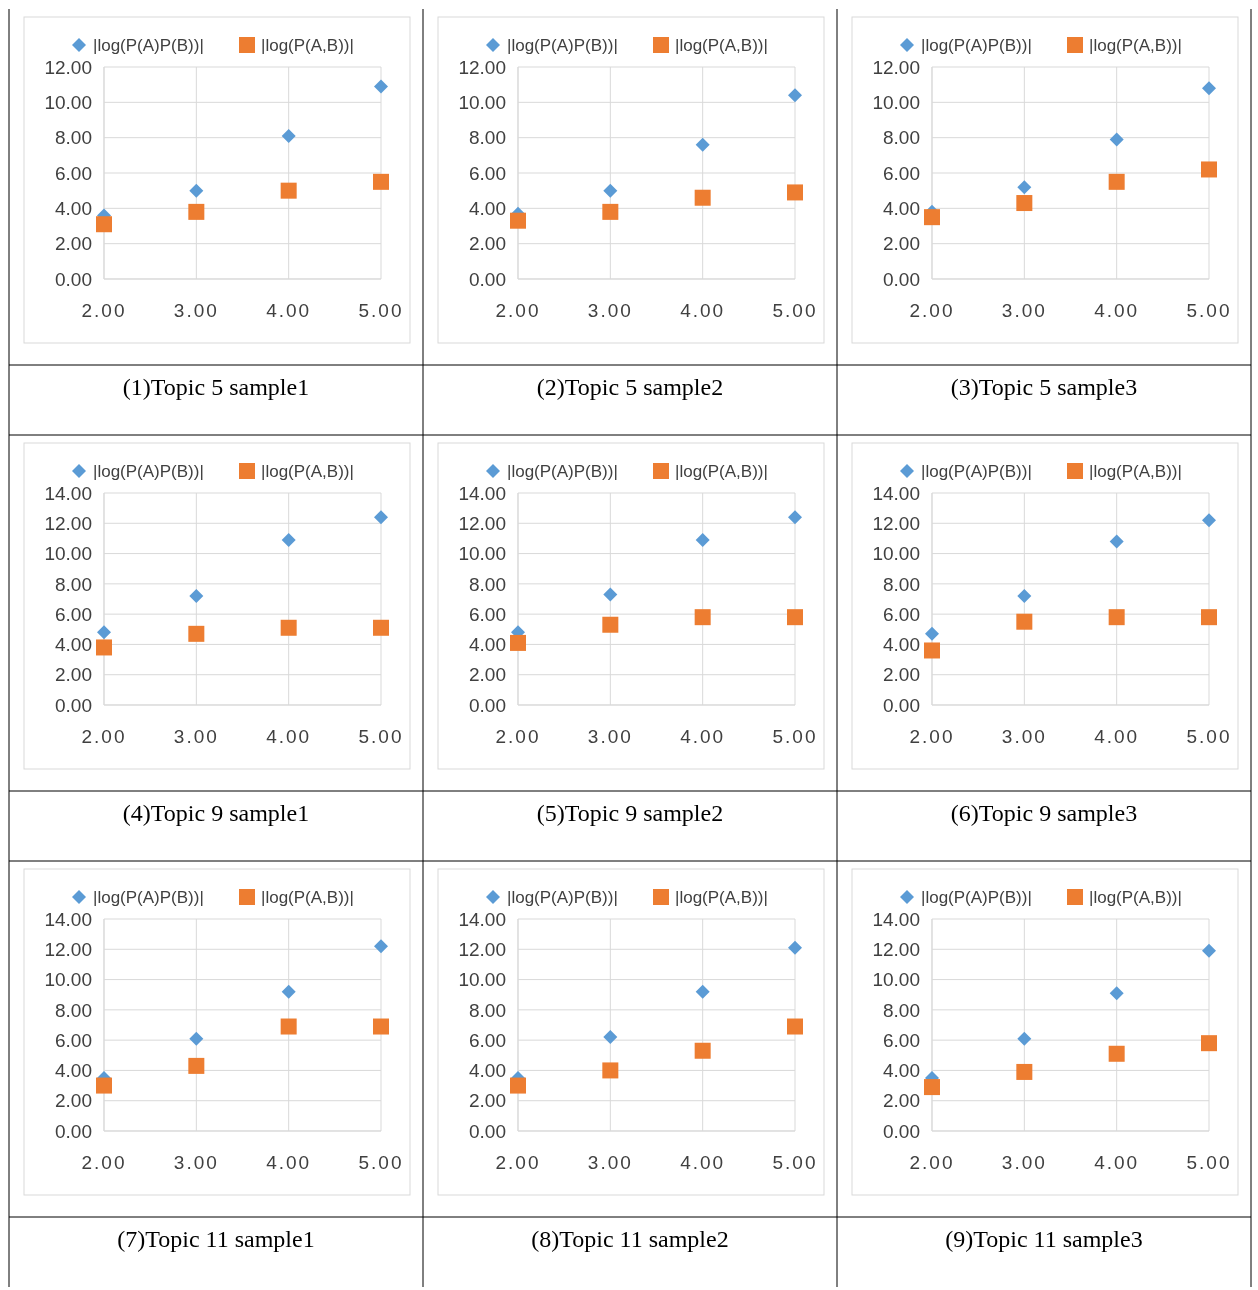 Image resolution: width=1258 pixels, height=1290 pixels. What do you see at coordinates (216, 1239) in the screenshot?
I see `text: (7)Topic 11 sample1` at bounding box center [216, 1239].